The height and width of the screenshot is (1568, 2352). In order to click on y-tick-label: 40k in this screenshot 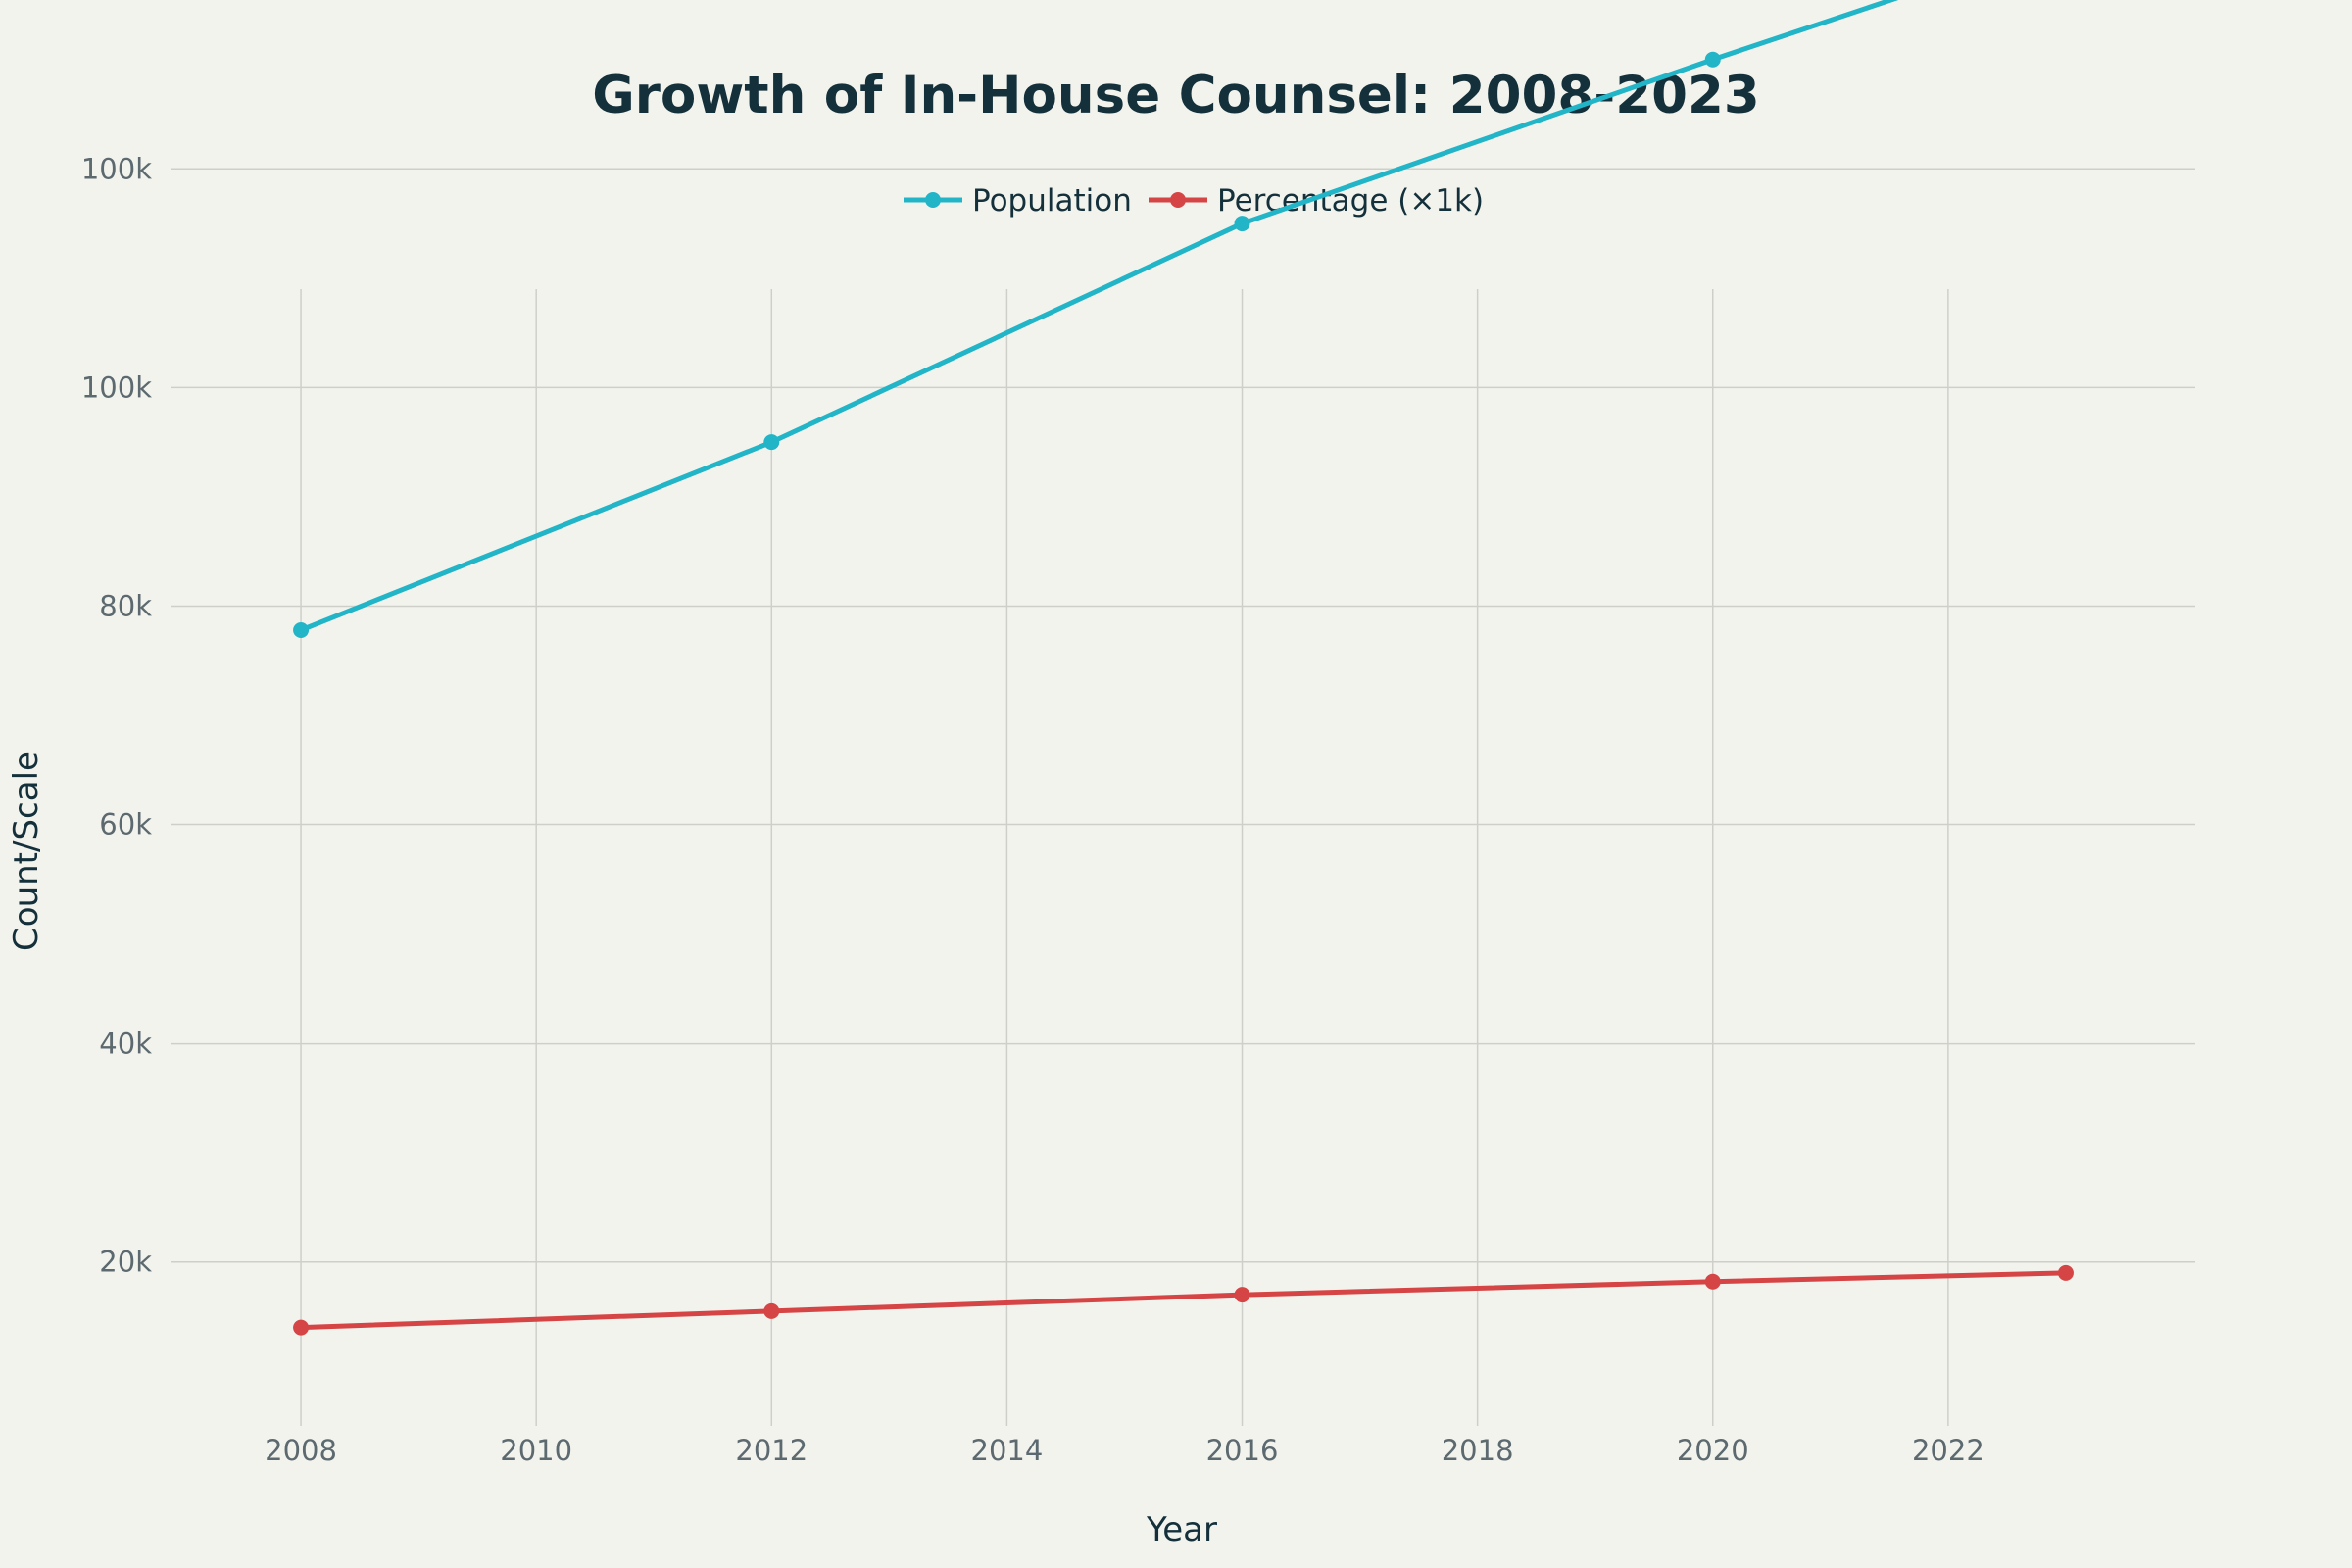, I will do `click(126, 1043)`.